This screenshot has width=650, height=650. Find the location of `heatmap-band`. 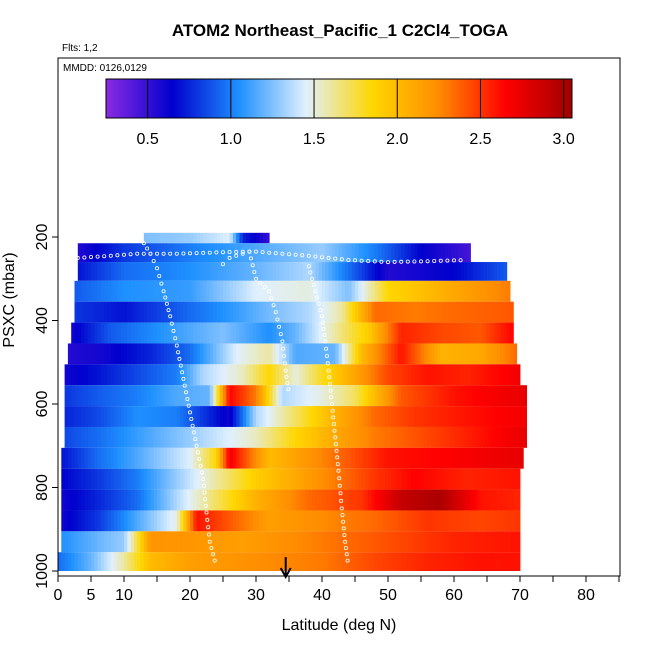

heatmap-band is located at coordinates (295, 396).